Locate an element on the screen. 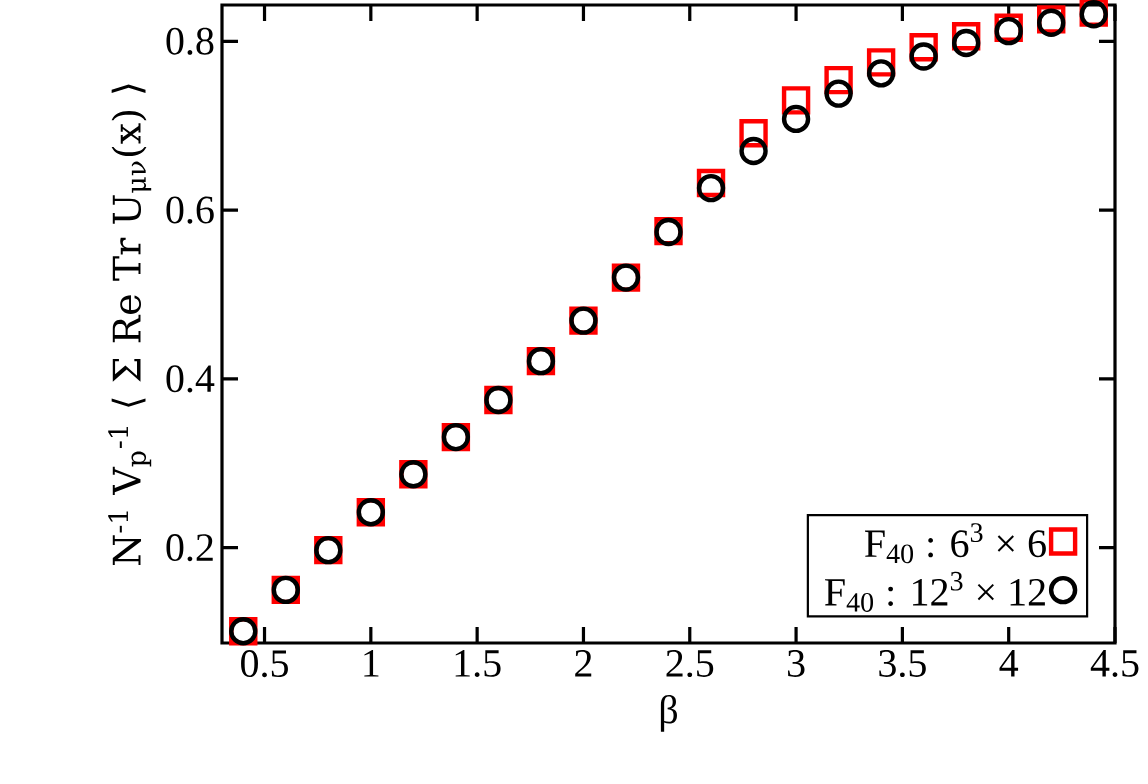  x-tick-label: 4.5 is located at coordinates (1114, 663).